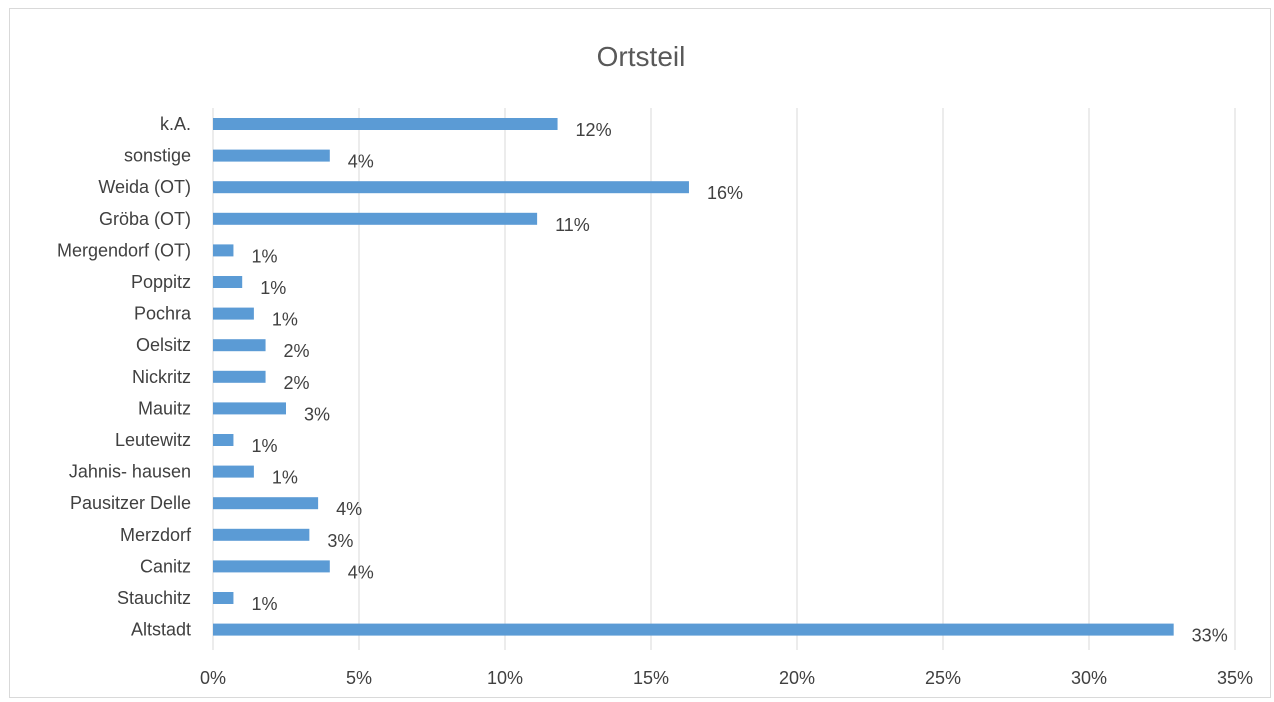 The width and height of the screenshot is (1274, 702). What do you see at coordinates (505, 678) in the screenshot?
I see `x-tick-label: 10%` at bounding box center [505, 678].